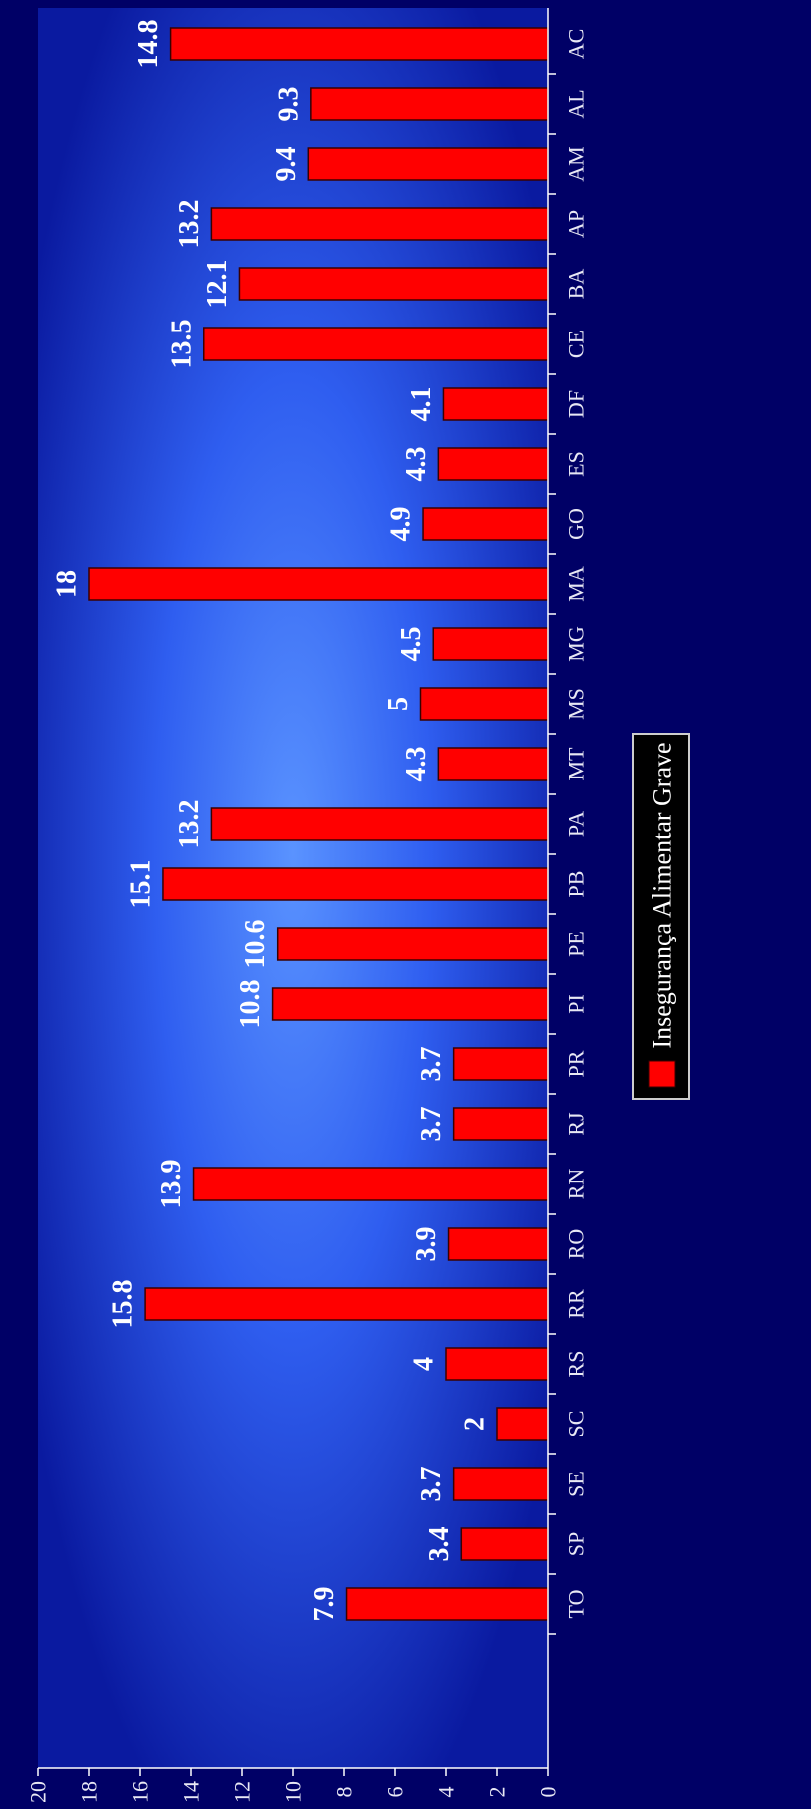 Image resolution: width=811 pixels, height=1809 pixels. What do you see at coordinates (344, 1792) in the screenshot?
I see `value-tick-label: 8` at bounding box center [344, 1792].